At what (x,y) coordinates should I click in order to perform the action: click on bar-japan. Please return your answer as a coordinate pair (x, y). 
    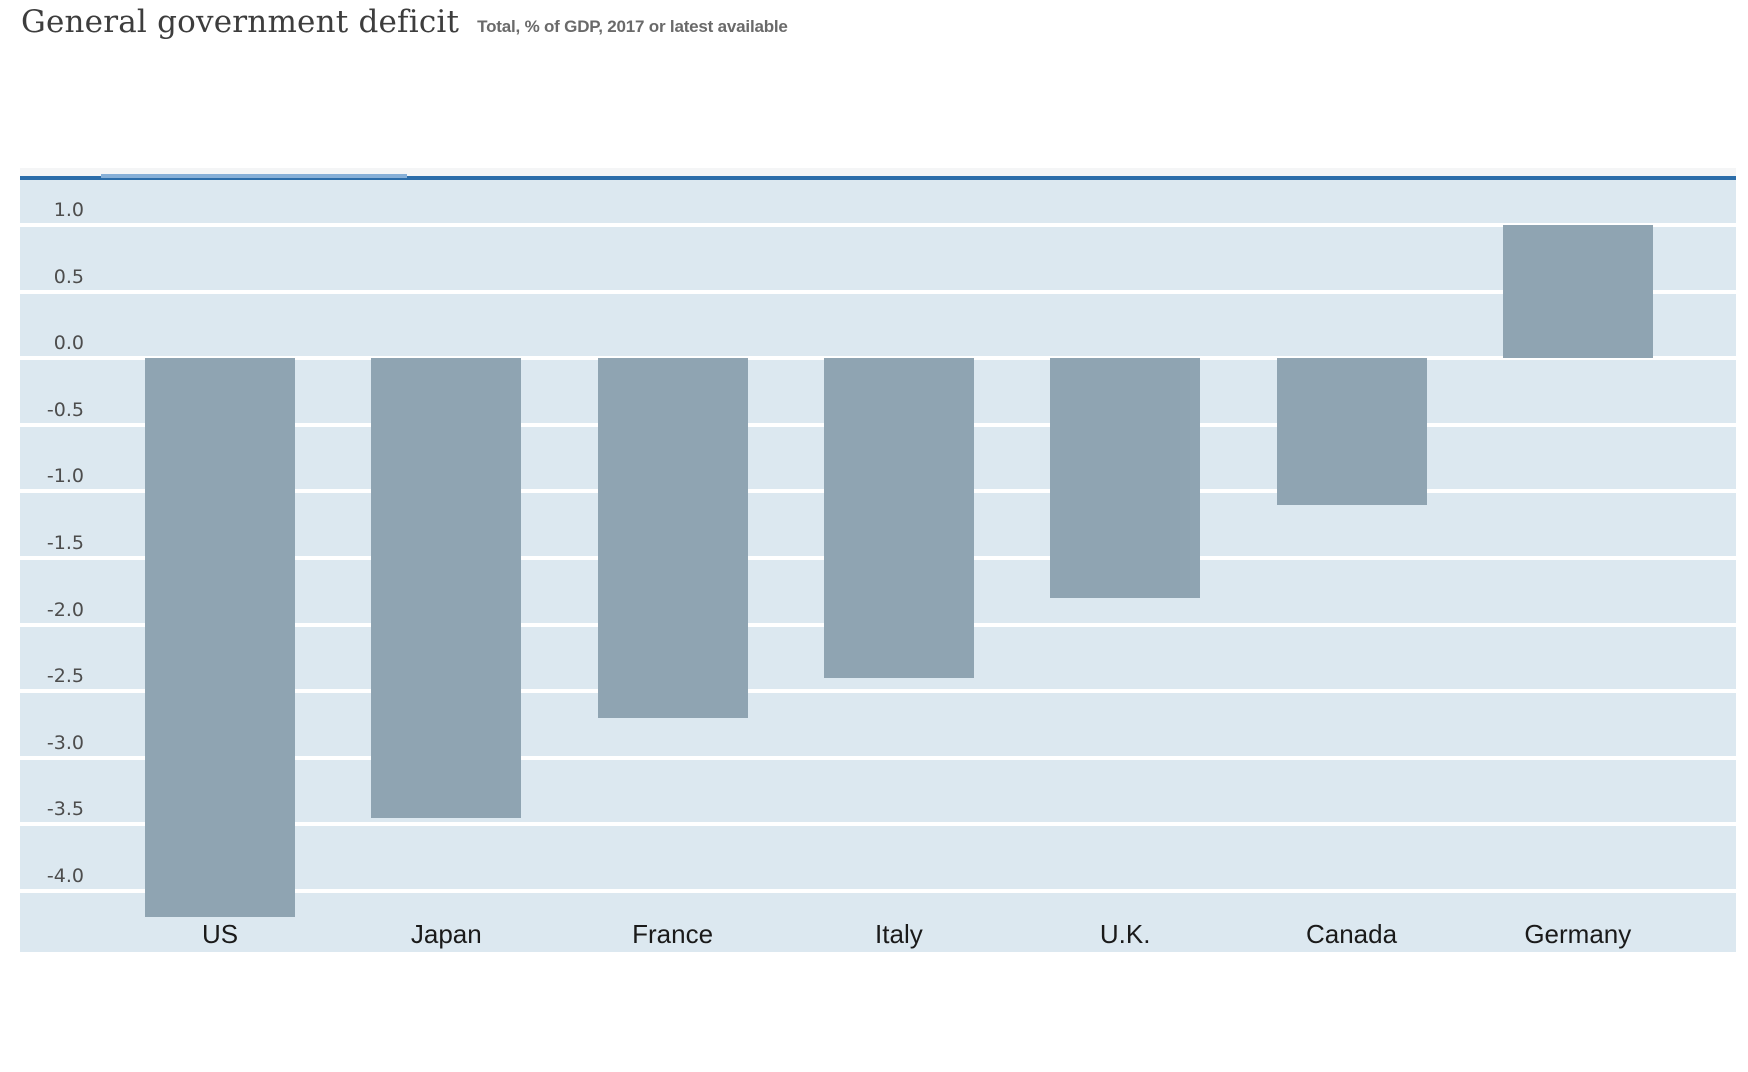
    Looking at the image, I should click on (446, 588).